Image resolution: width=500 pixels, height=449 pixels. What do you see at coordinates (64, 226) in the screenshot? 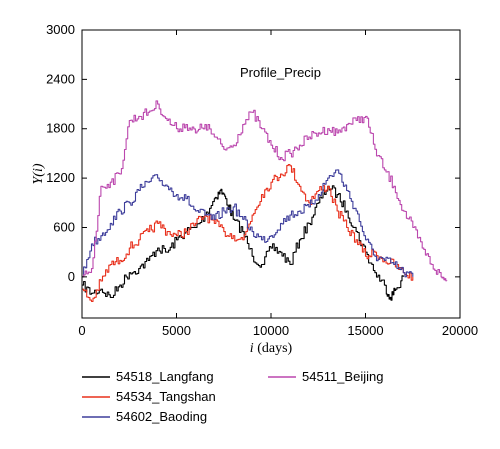
I see `y-tick-label: 600` at bounding box center [64, 226].